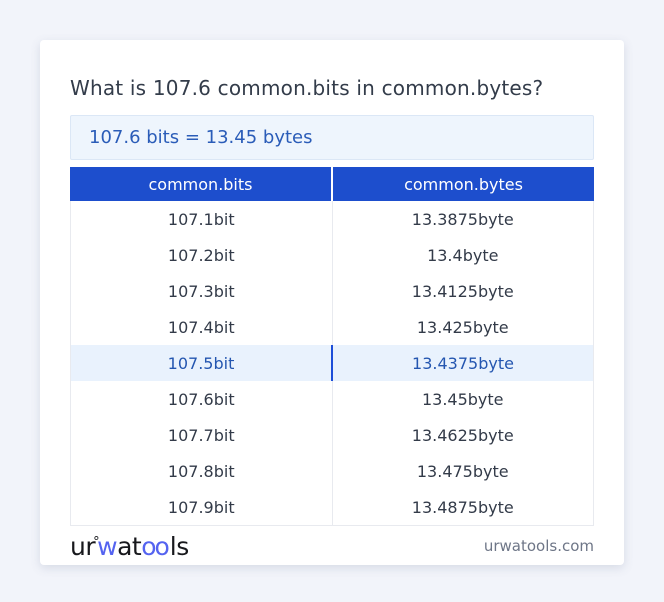 The height and width of the screenshot is (602, 664). Describe the element at coordinates (201, 184) in the screenshot. I see `table-header-bits: common.bits` at that location.